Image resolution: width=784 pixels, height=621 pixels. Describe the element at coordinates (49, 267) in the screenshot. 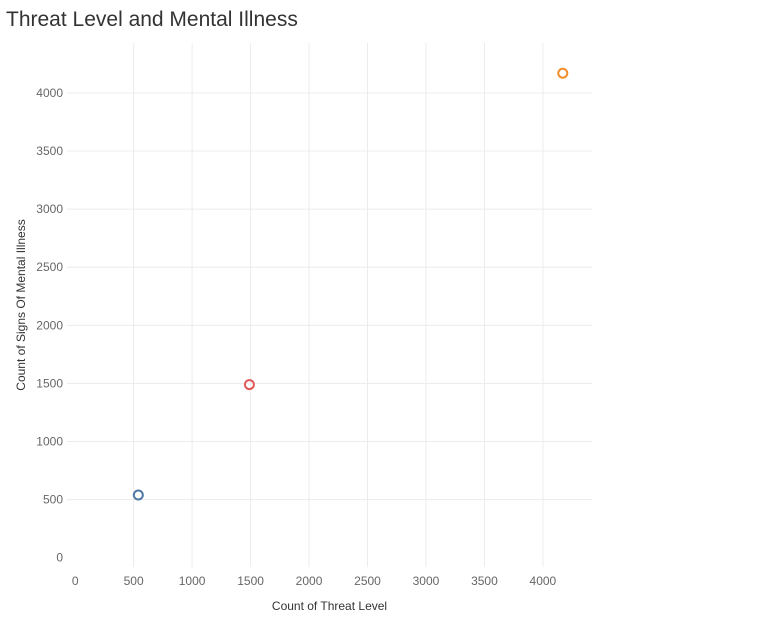

I see `y-tick-label: 2500` at that location.